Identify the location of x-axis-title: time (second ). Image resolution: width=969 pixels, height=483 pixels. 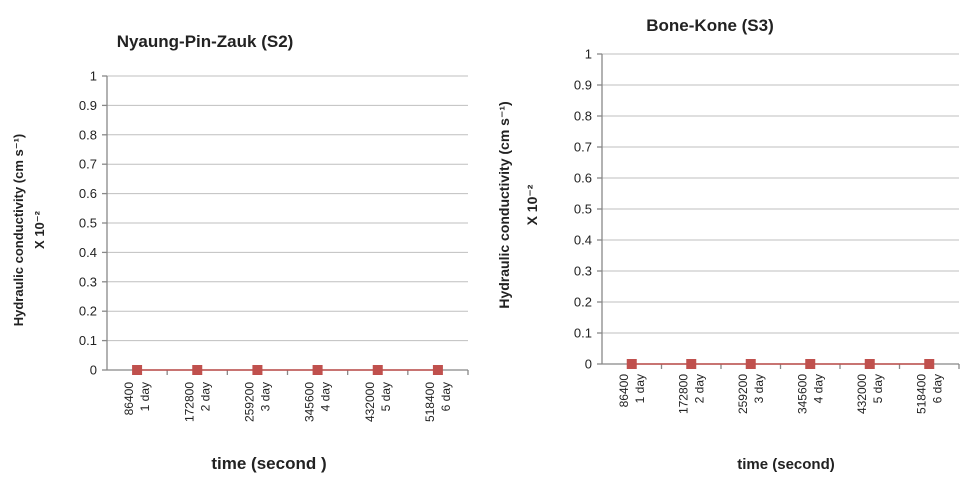
(268, 463).